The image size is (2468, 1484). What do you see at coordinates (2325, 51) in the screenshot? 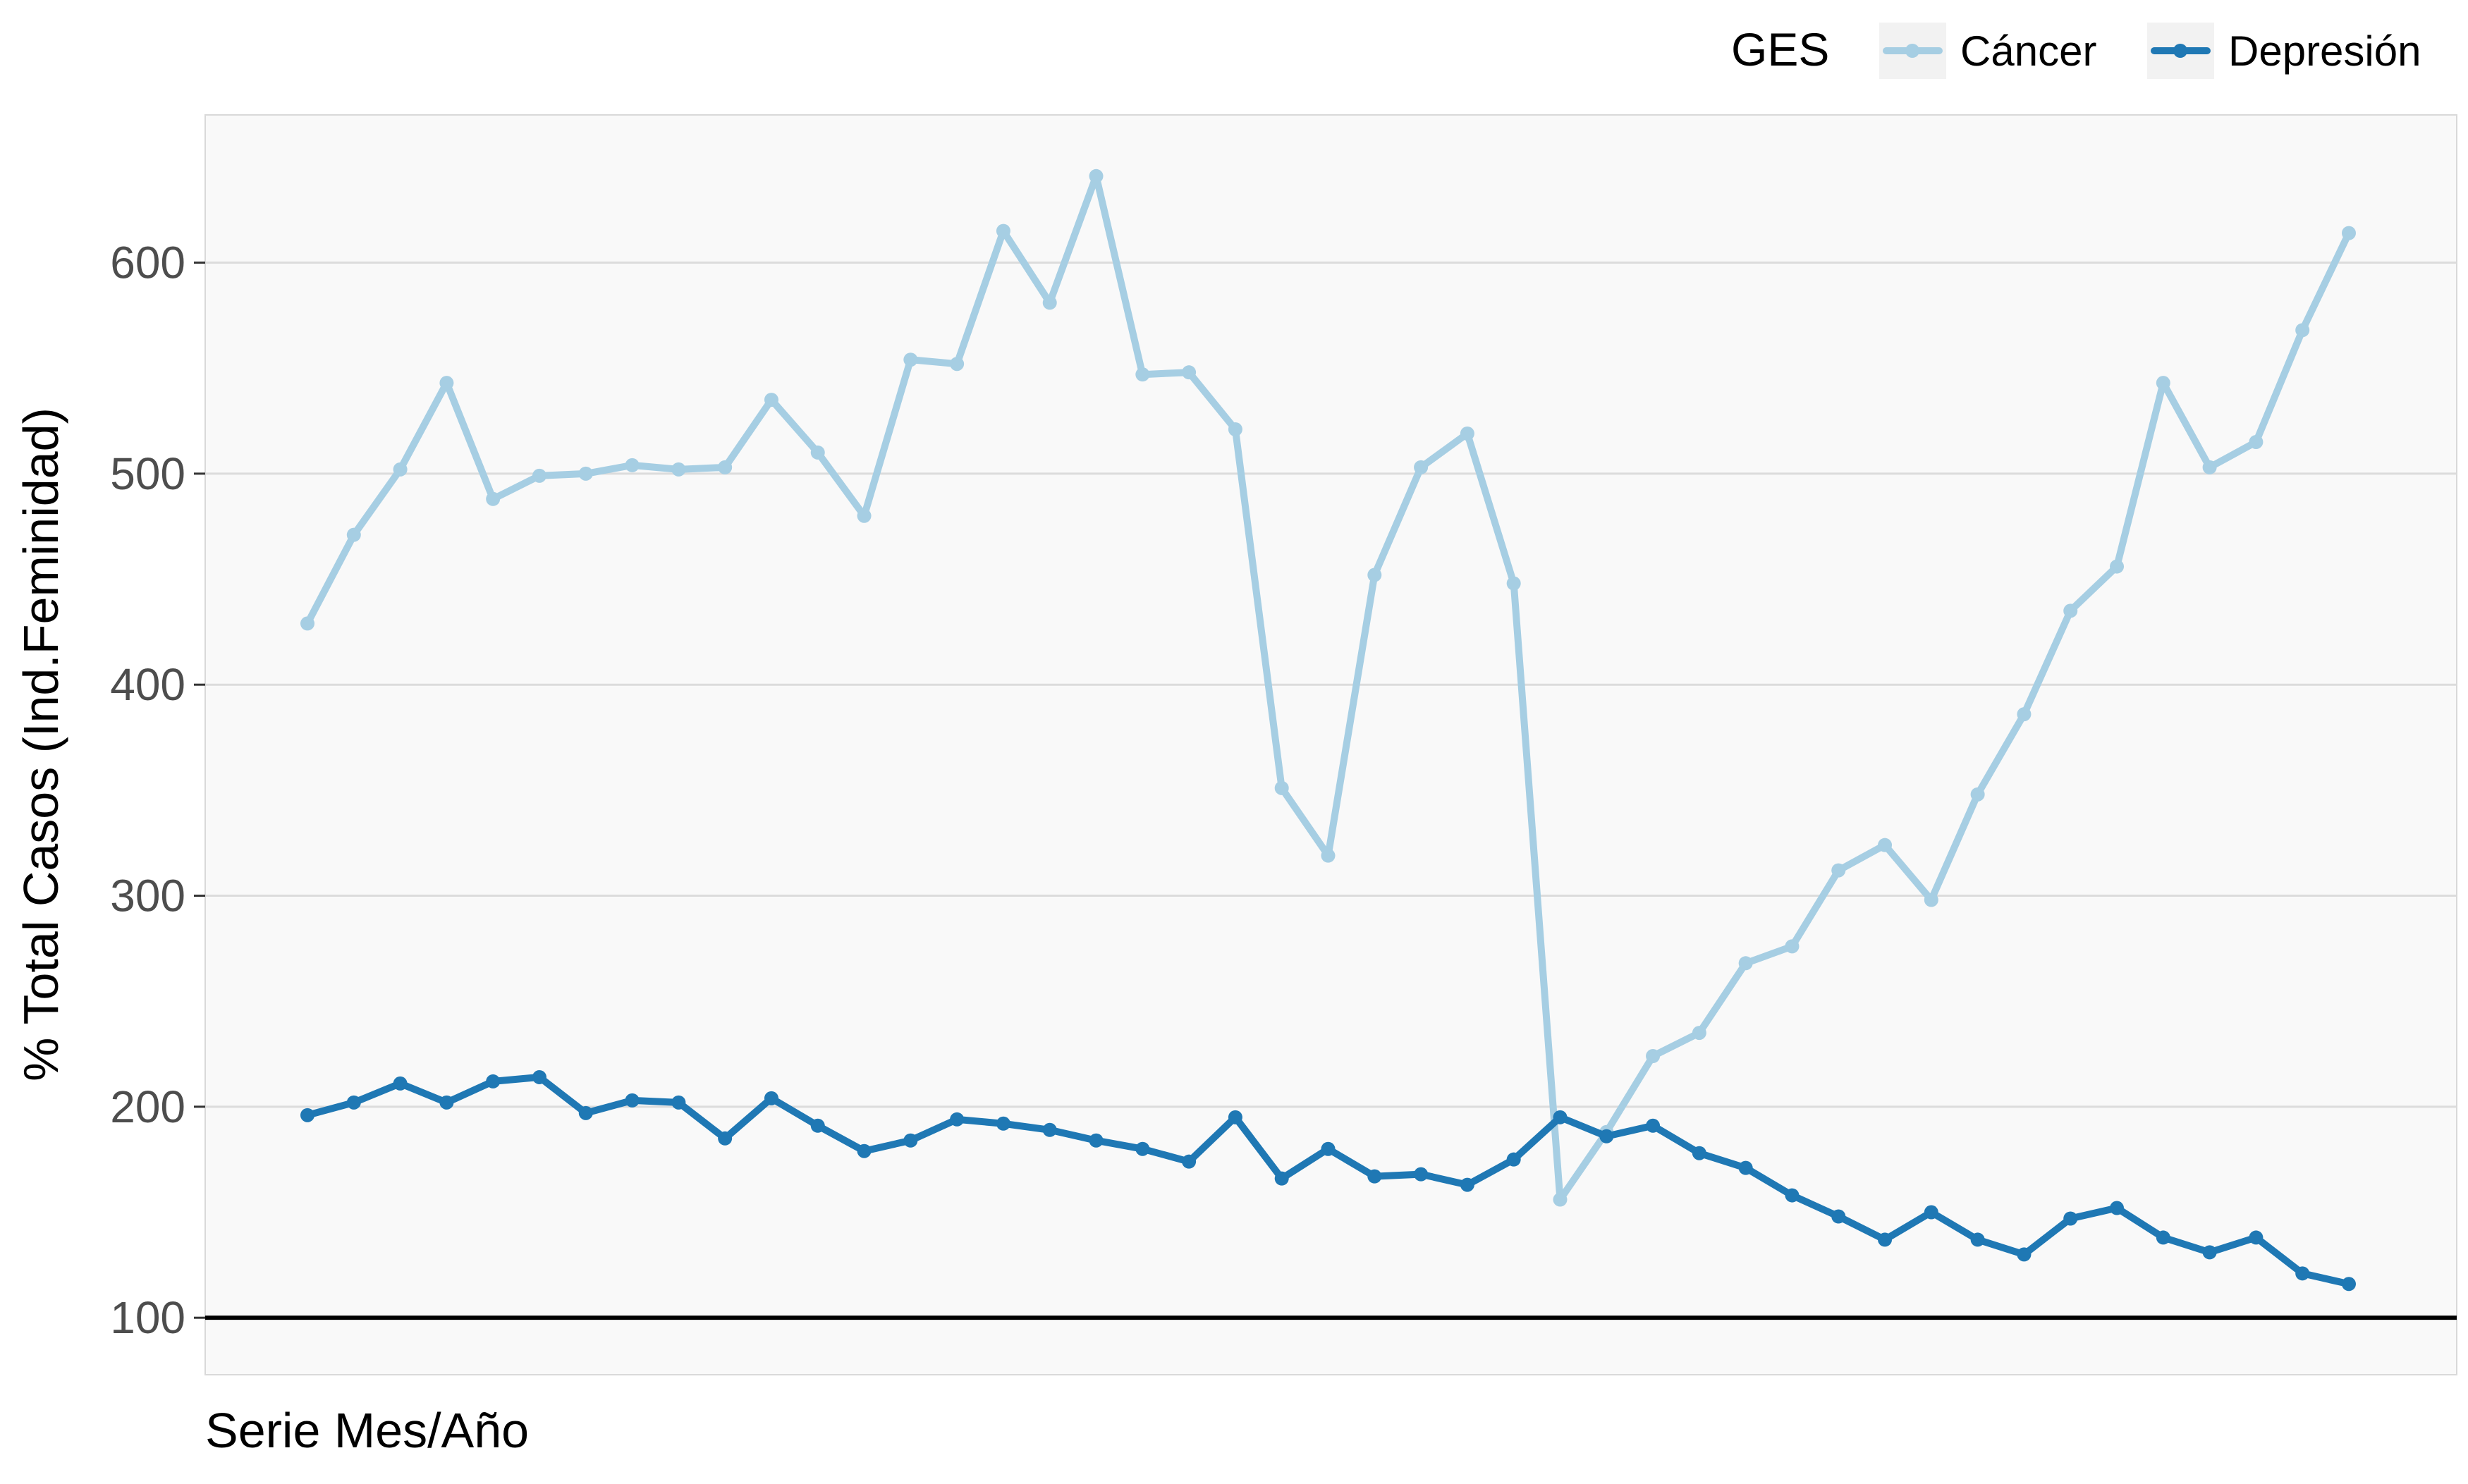
I see `legend-label: Depresión` at bounding box center [2325, 51].